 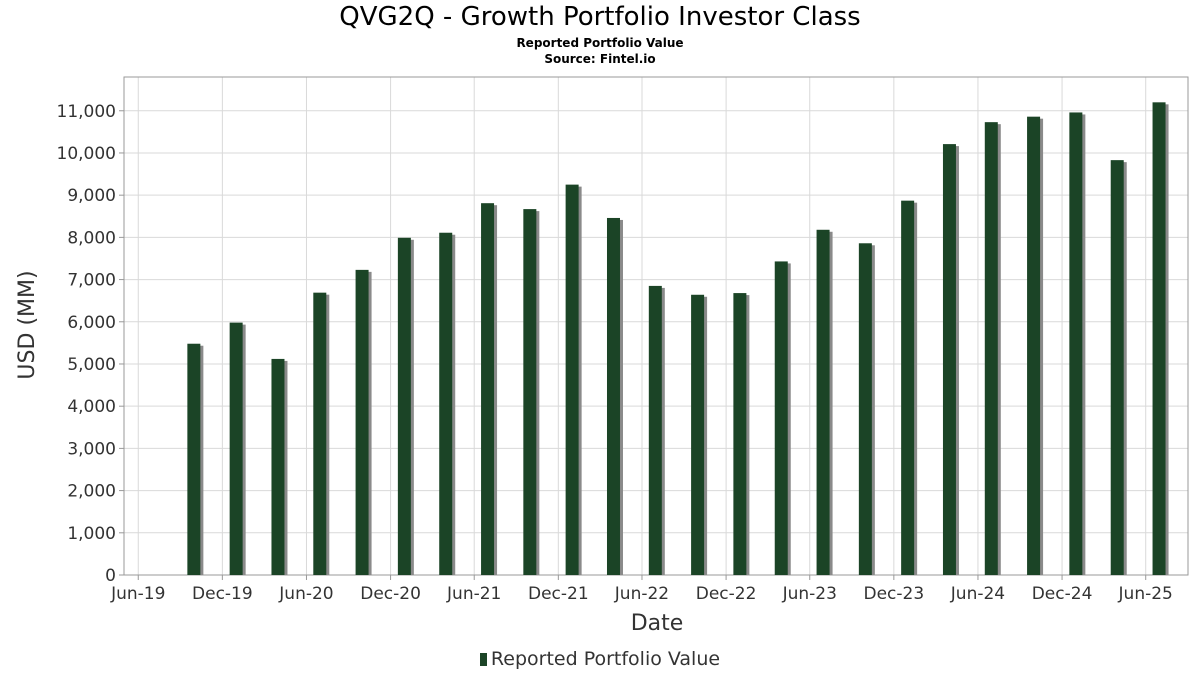 What do you see at coordinates (657, 623) in the screenshot?
I see `x-axis-label: Date` at bounding box center [657, 623].